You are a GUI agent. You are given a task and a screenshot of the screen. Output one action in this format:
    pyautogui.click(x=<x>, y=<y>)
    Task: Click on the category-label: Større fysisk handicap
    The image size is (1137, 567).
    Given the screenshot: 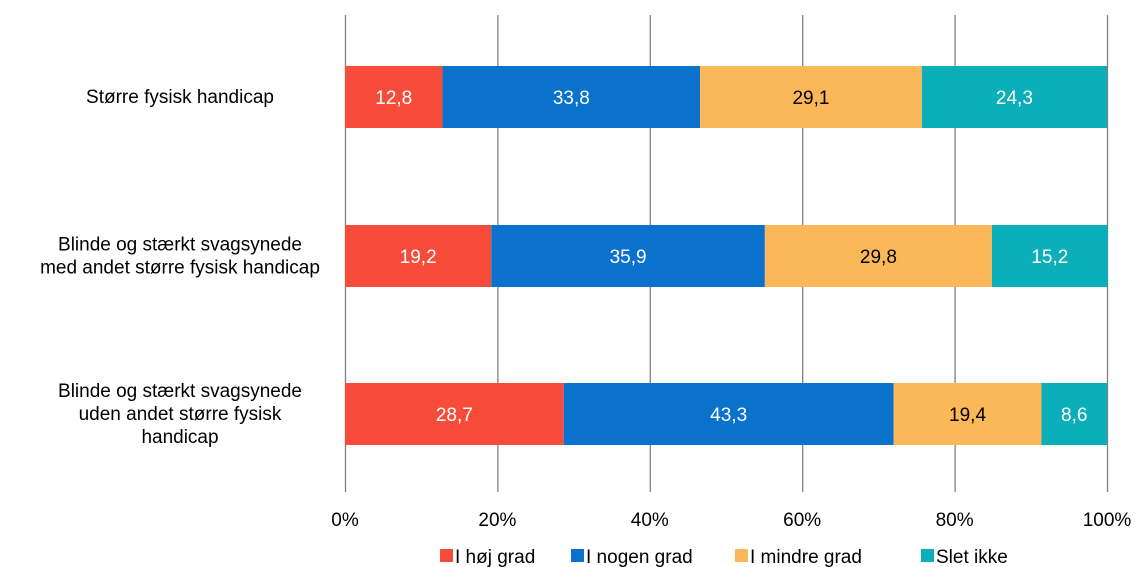 What is the action you would take?
    pyautogui.click(x=180, y=97)
    